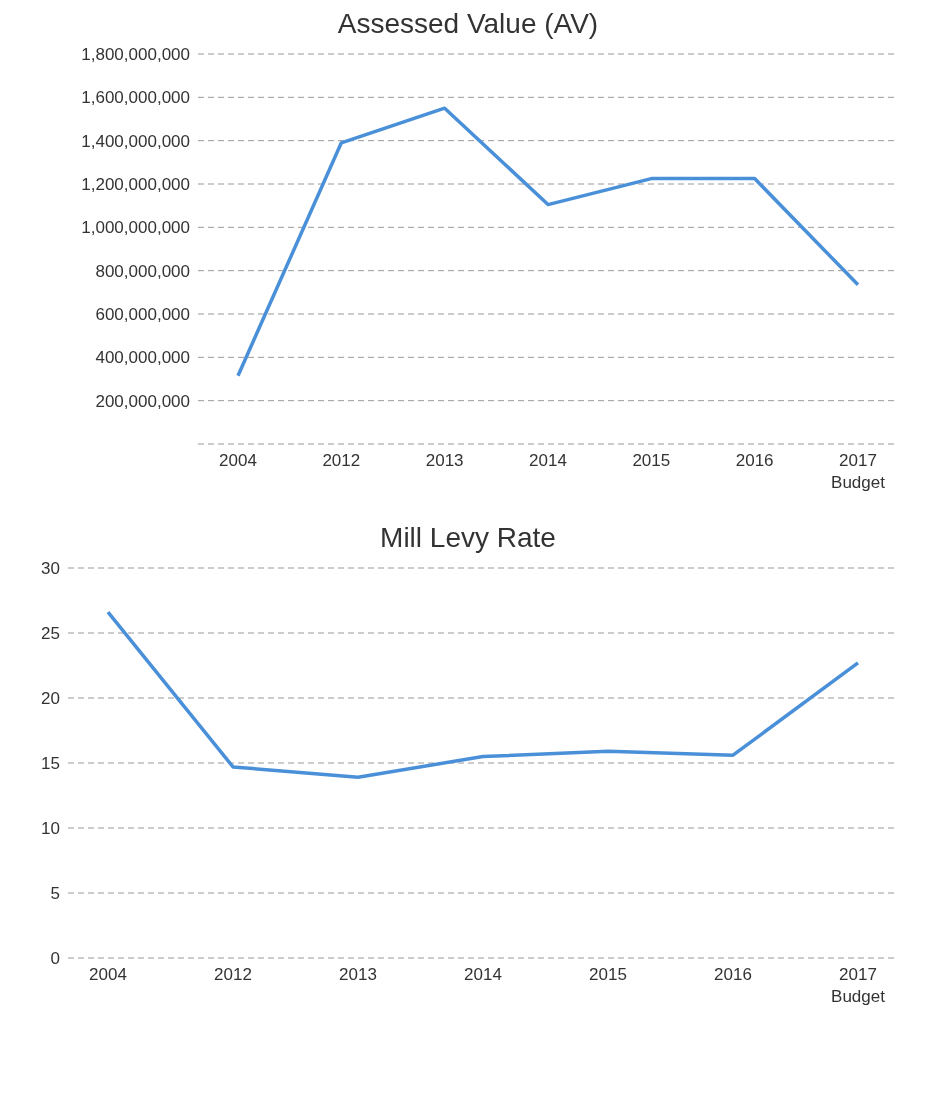 The width and height of the screenshot is (944, 1118). I want to click on y-tick-label: 0, so click(55, 959).